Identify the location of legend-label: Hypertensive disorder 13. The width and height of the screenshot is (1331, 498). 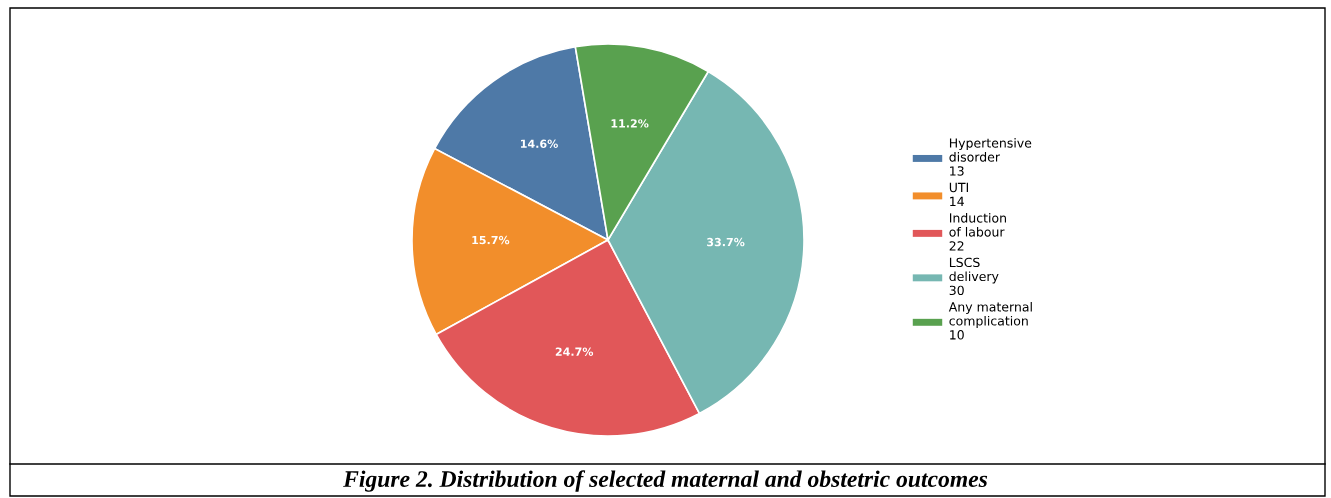
(990, 157).